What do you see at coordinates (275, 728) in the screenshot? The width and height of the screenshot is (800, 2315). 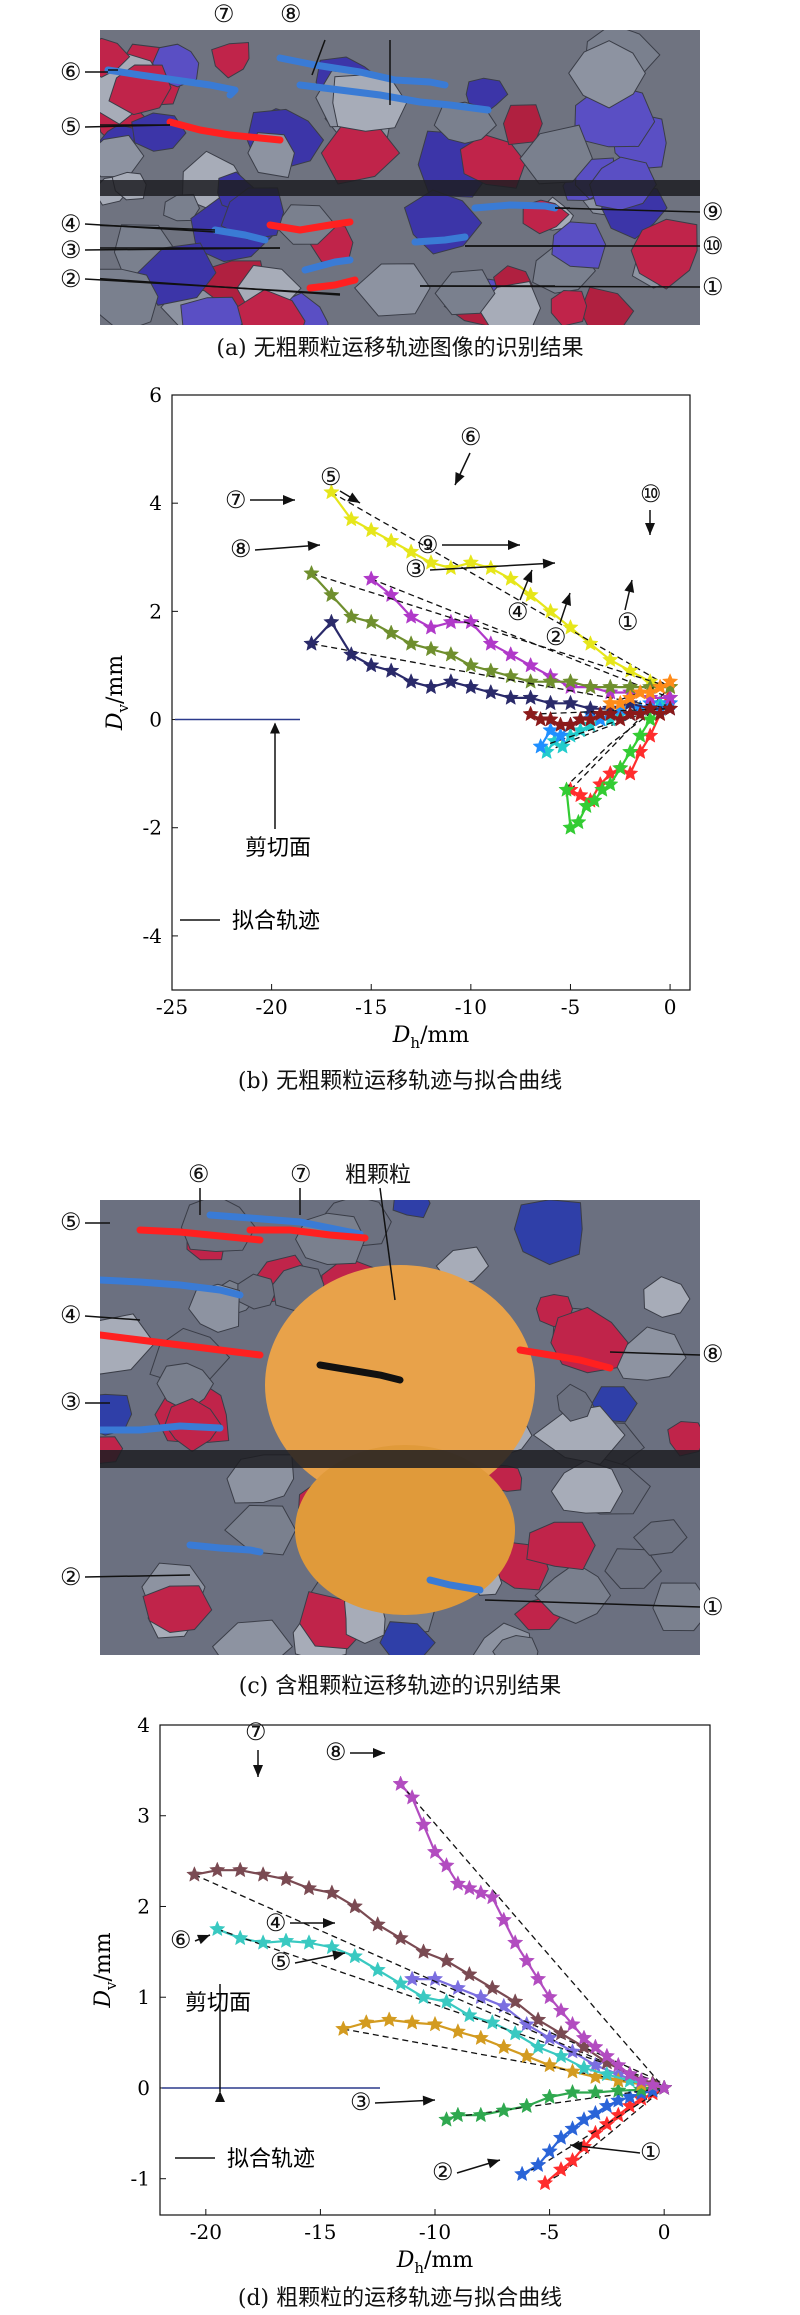 I see `shear-plane-arrowhead` at bounding box center [275, 728].